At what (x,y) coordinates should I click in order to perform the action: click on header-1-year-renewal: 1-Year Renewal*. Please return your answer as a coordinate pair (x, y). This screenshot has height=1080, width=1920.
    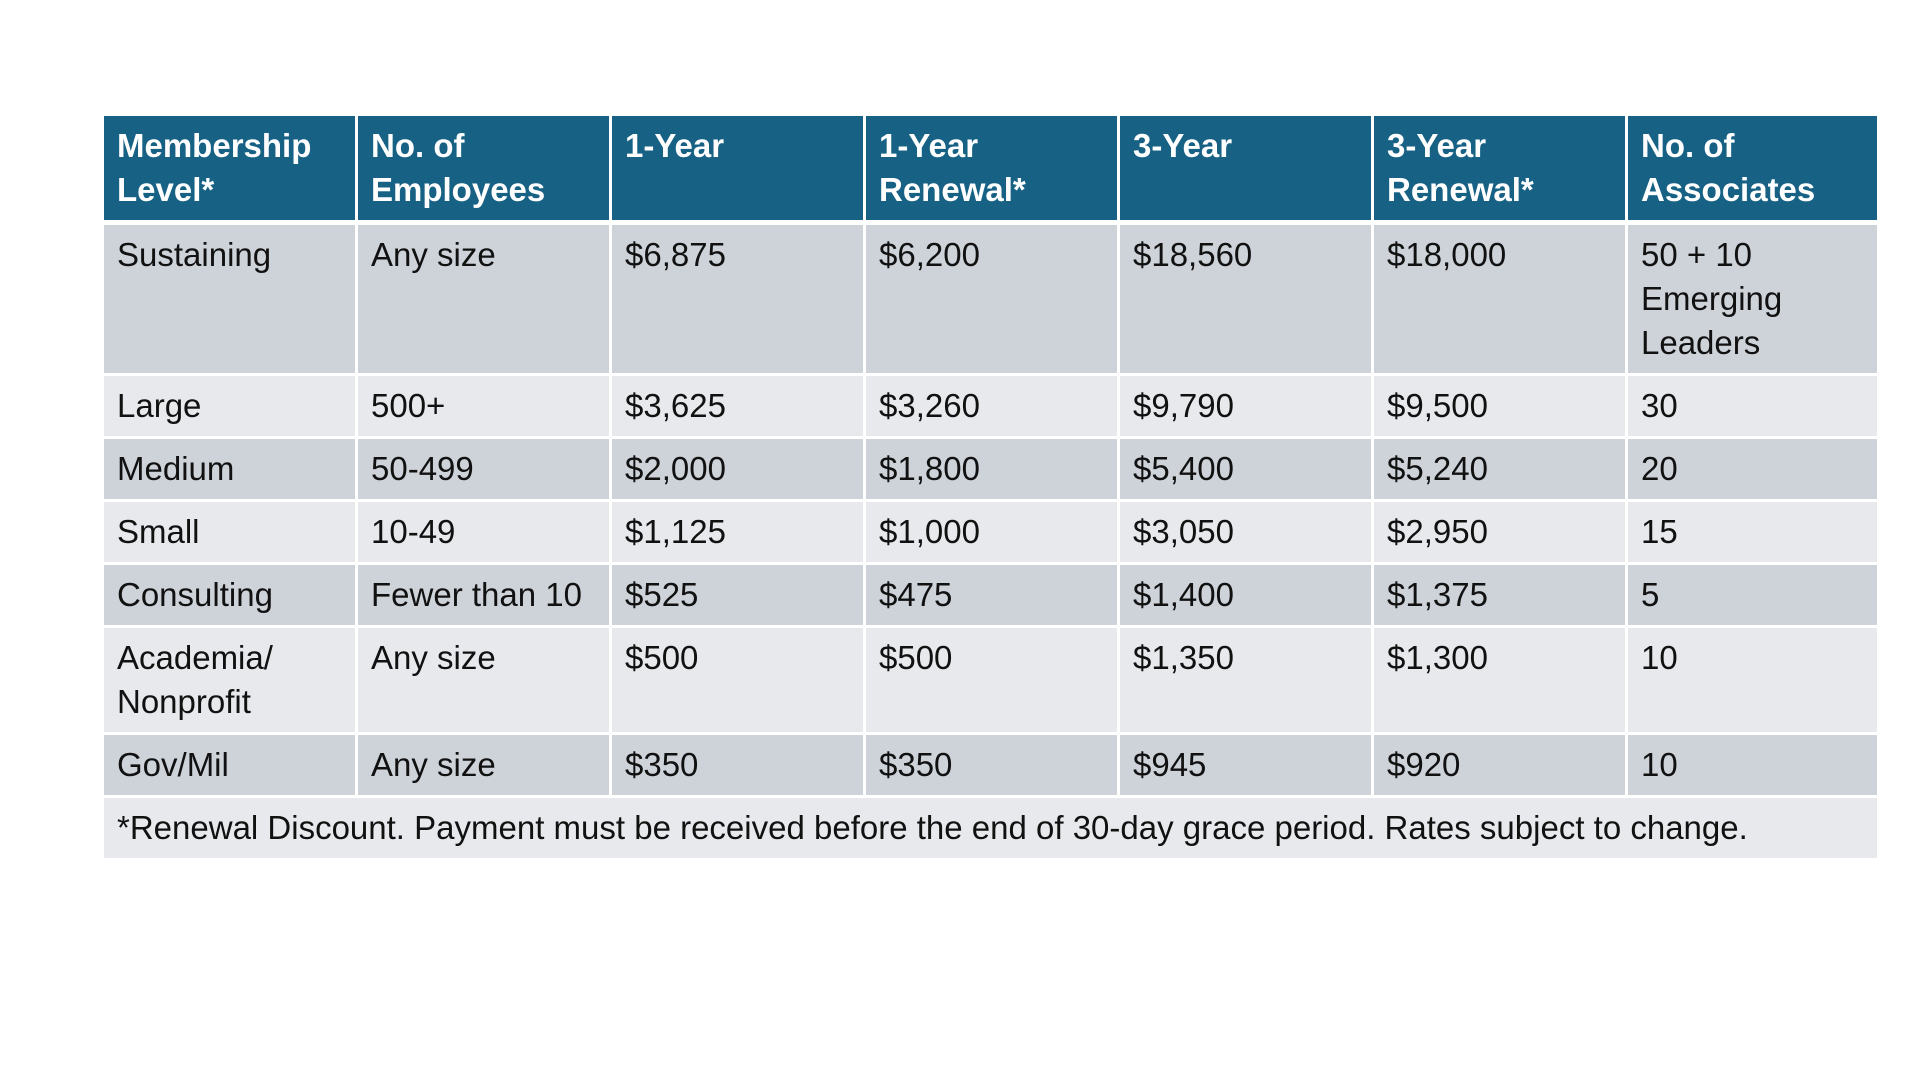
    Looking at the image, I should click on (991, 169).